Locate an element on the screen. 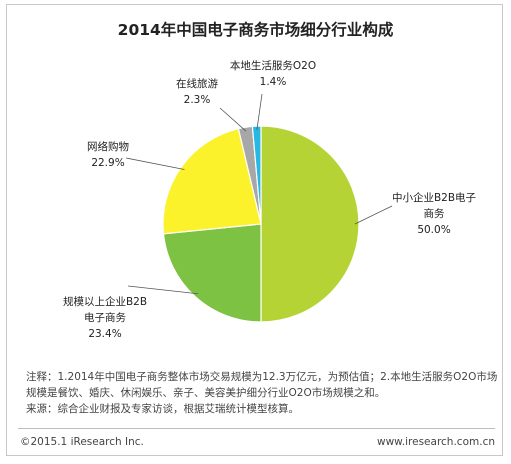 This screenshot has width=511, height=464. leader-line-large-b2b is located at coordinates (162, 290).